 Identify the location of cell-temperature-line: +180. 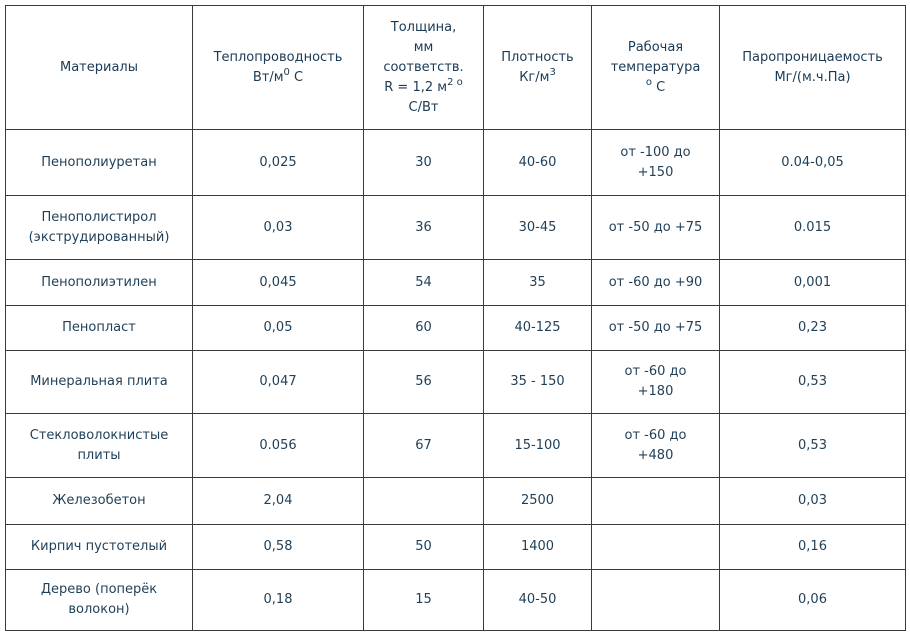
(655, 391).